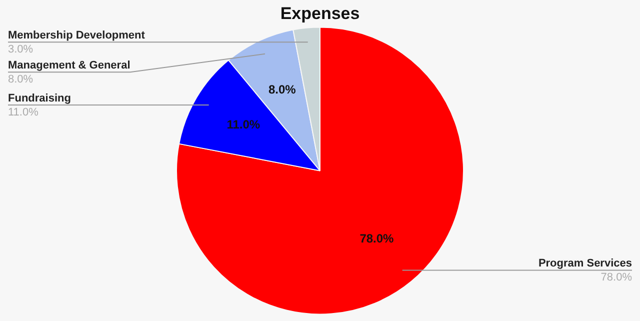  I want to click on text: 11.0%, so click(23, 112).